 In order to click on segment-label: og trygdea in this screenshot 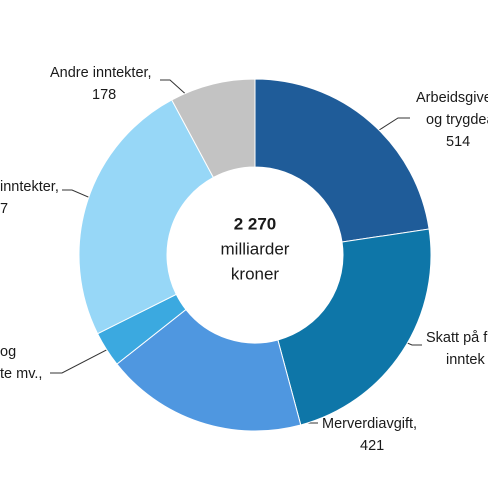, I will do `click(457, 120)`.